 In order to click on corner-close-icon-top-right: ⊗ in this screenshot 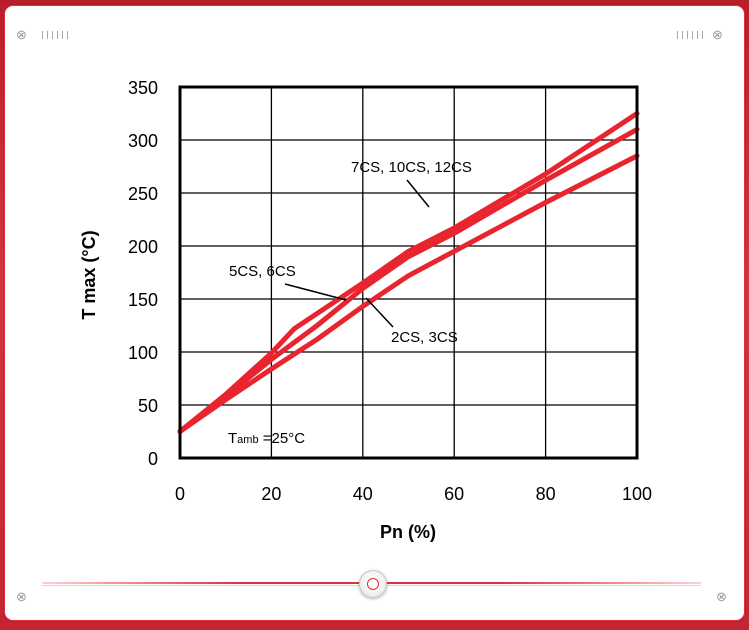, I will do `click(717, 34)`.